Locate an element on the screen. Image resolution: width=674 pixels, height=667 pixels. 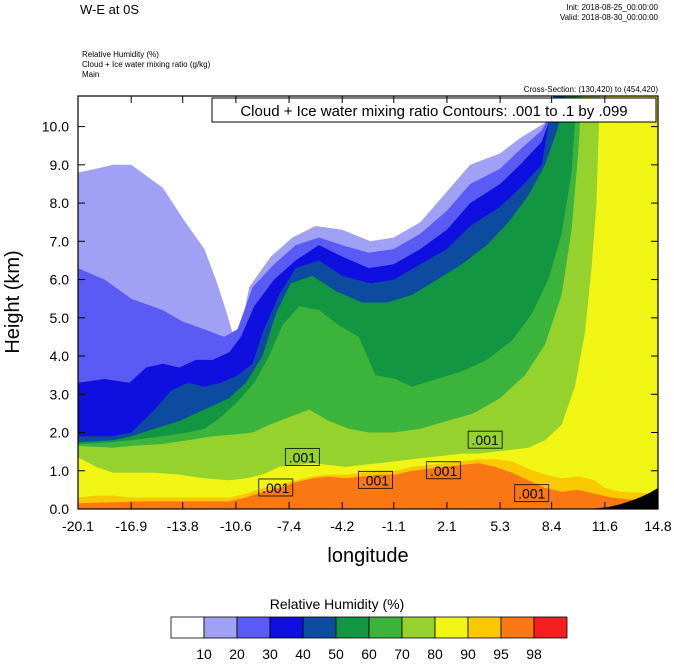
x-tick-label: -16.9 is located at coordinates (131, 526).